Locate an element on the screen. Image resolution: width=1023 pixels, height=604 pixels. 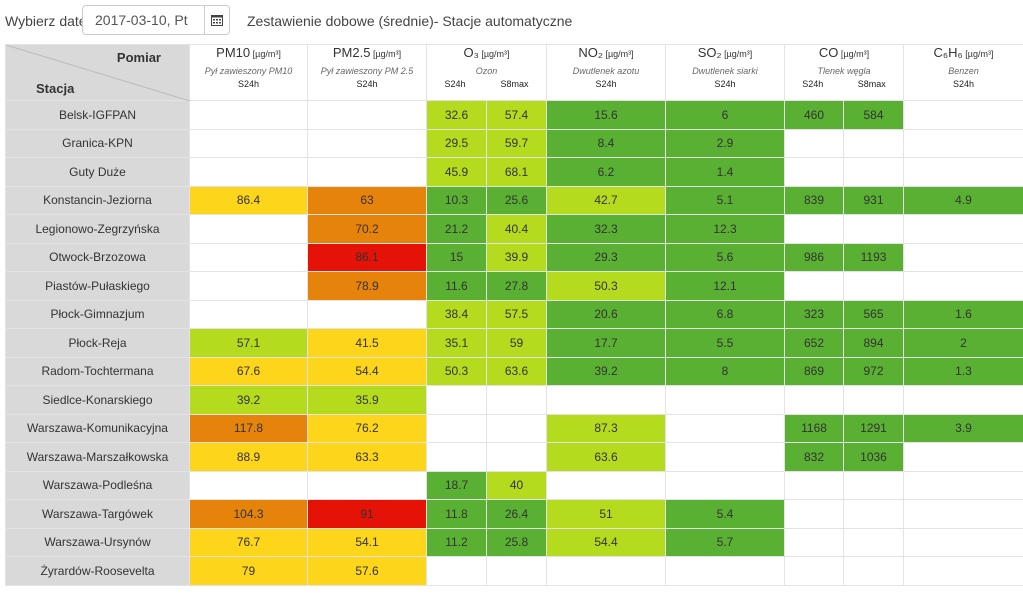
pollutant-description: Dwutlenek siarki is located at coordinates (725, 71).